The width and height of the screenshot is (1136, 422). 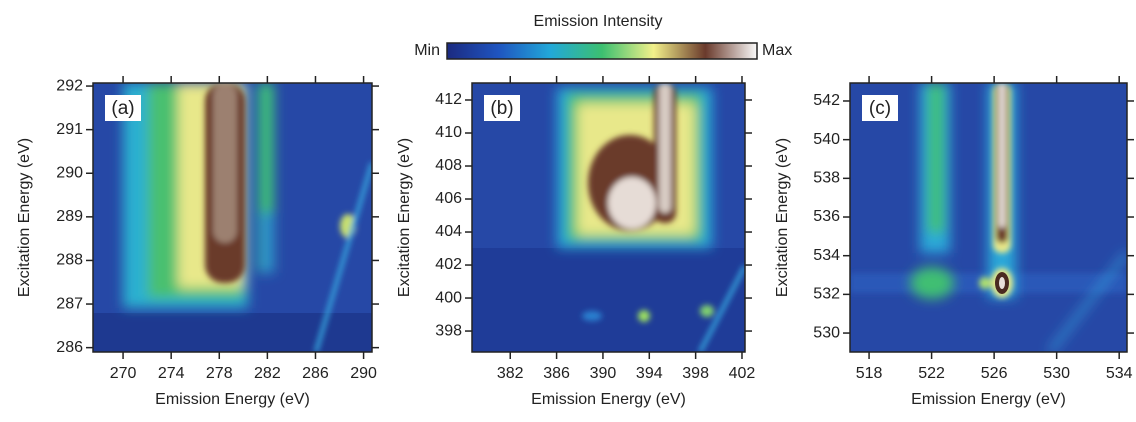 What do you see at coordinates (267, 373) in the screenshot?
I see `x-tick-label: 282` at bounding box center [267, 373].